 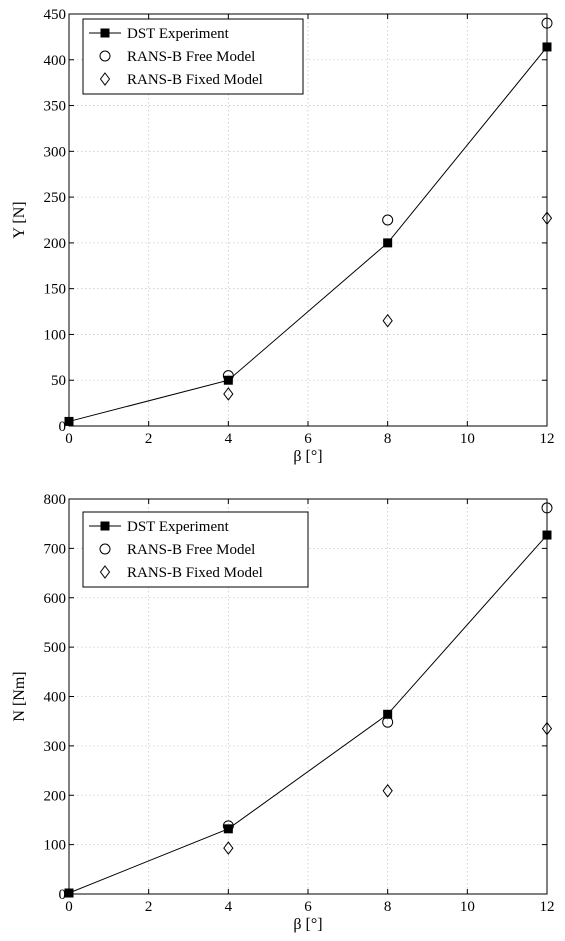 What do you see at coordinates (55, 107) in the screenshot?
I see `y-tick-label: 350` at bounding box center [55, 107].